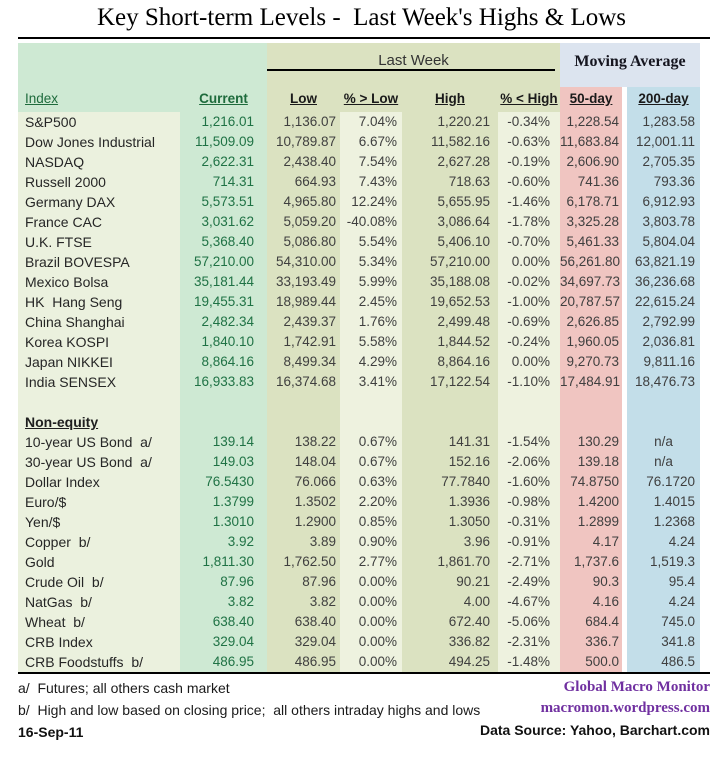 Image resolution: width=723 pixels, height=757 pixels. I want to click on table-group-header: Last Week Moving Average, so click(359, 65).